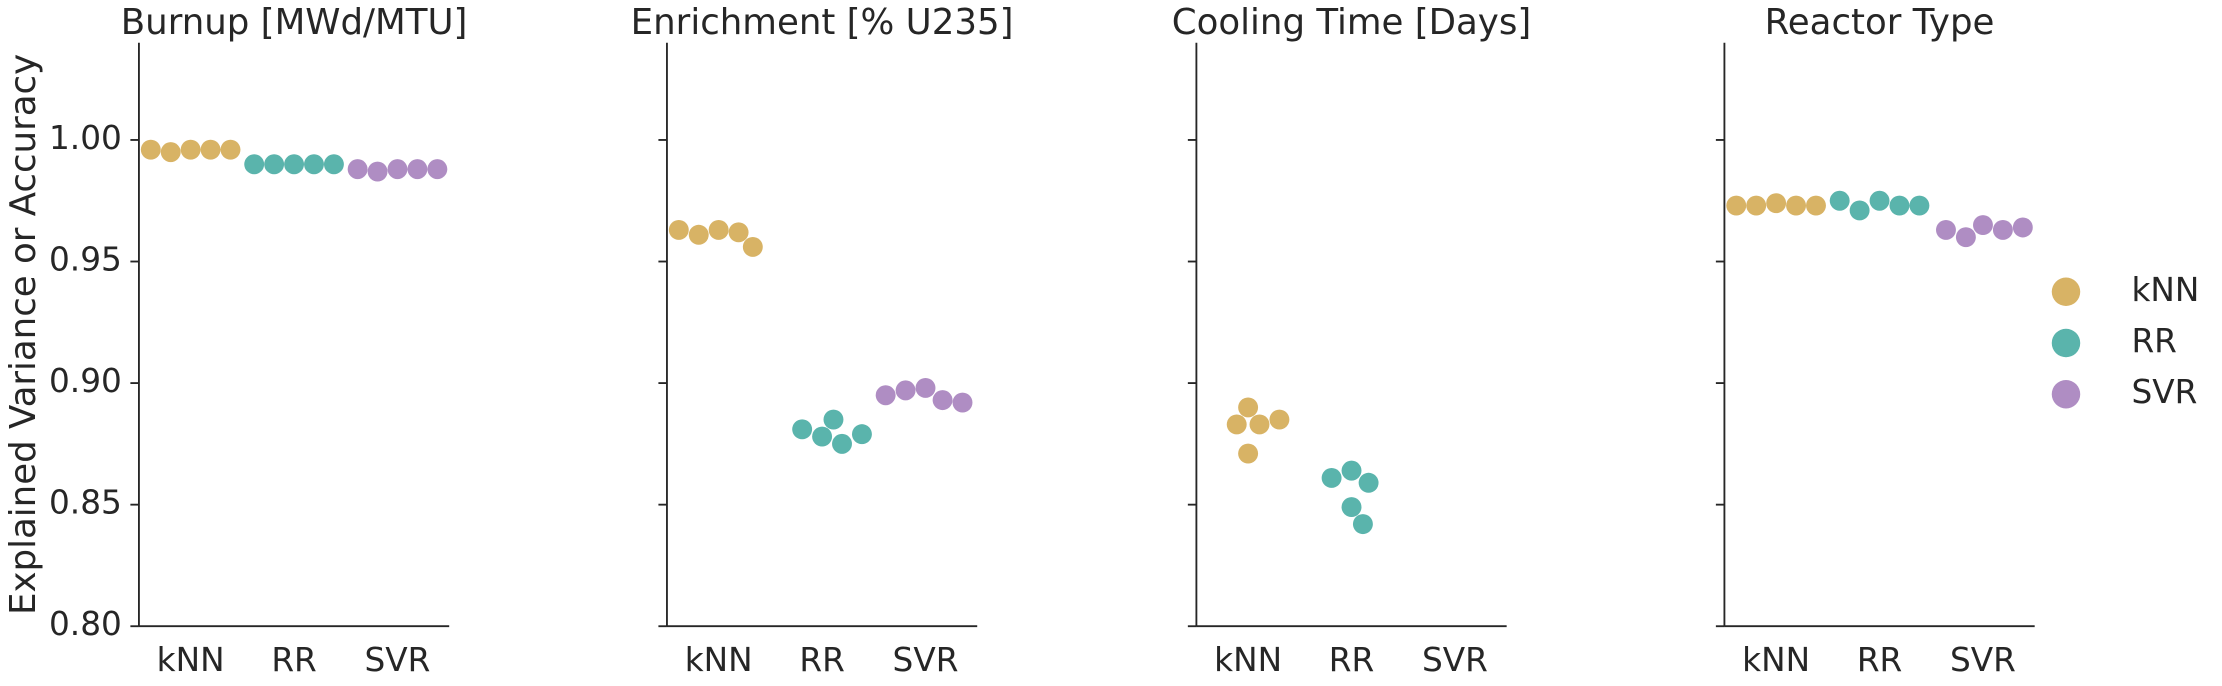 The height and width of the screenshot is (686, 2222). I want to click on legend-label: RR, so click(2153, 341).